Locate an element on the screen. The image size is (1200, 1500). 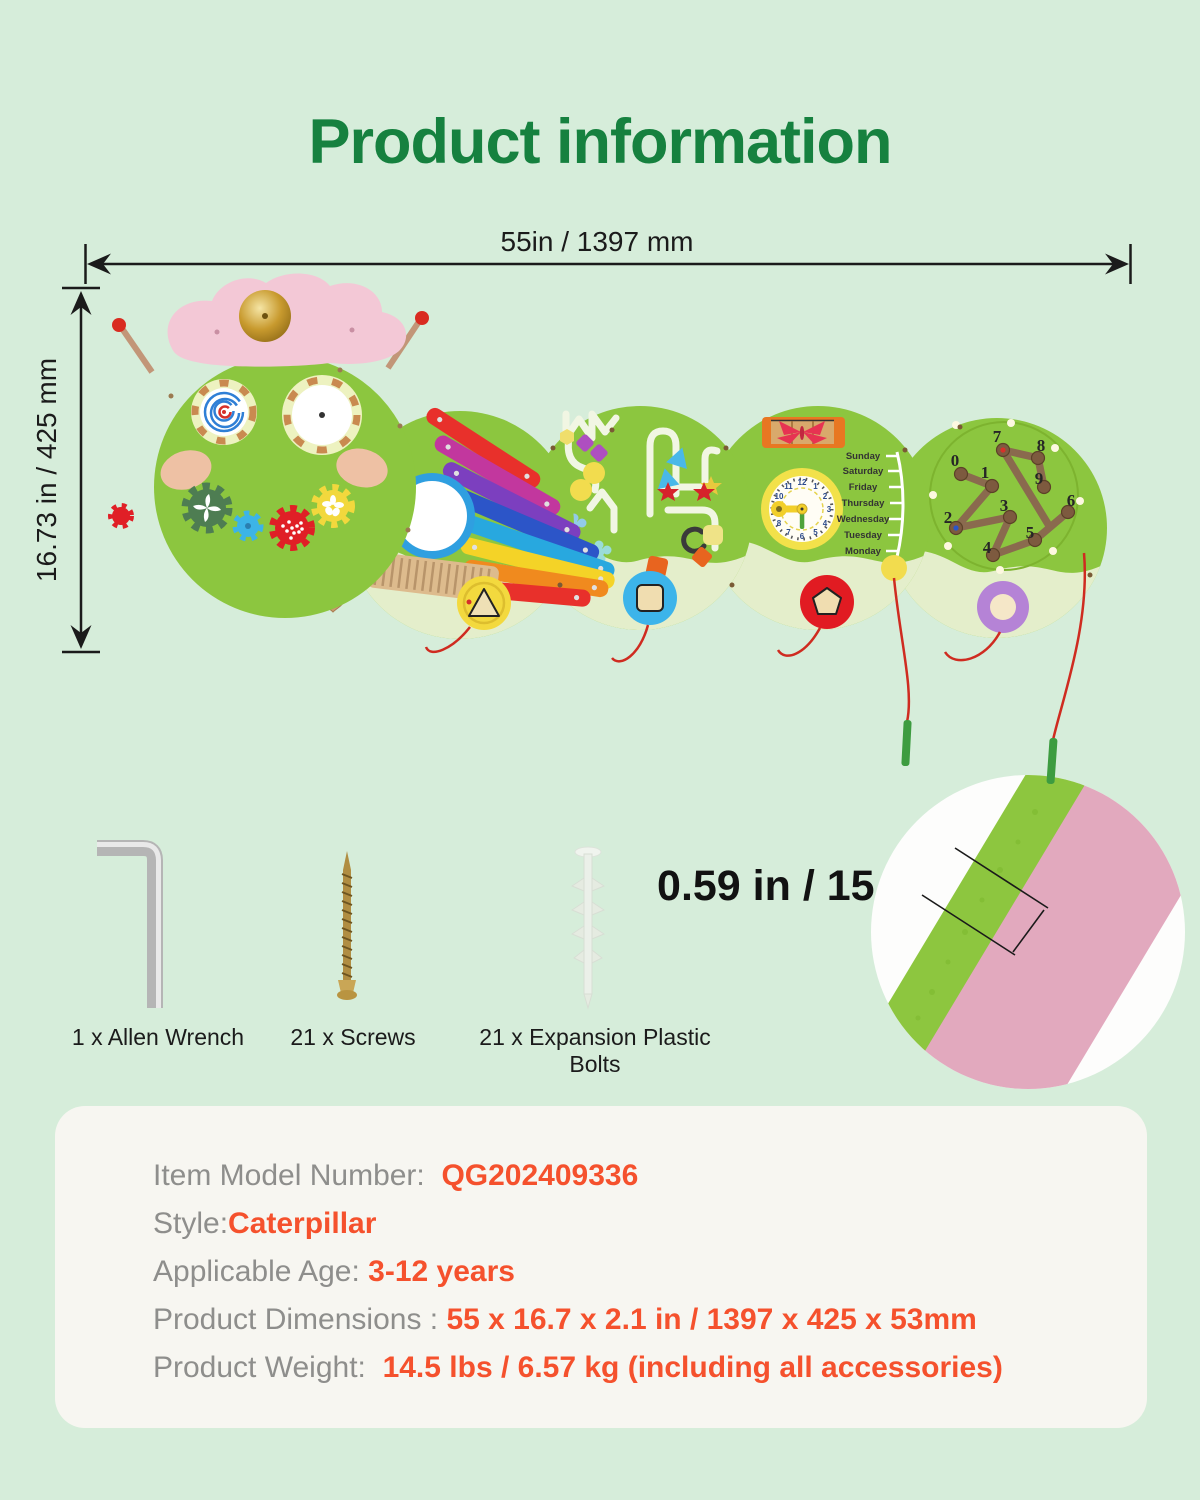
height-dimension-label: 16.73 in / 425 mm is located at coordinates (46, 470).